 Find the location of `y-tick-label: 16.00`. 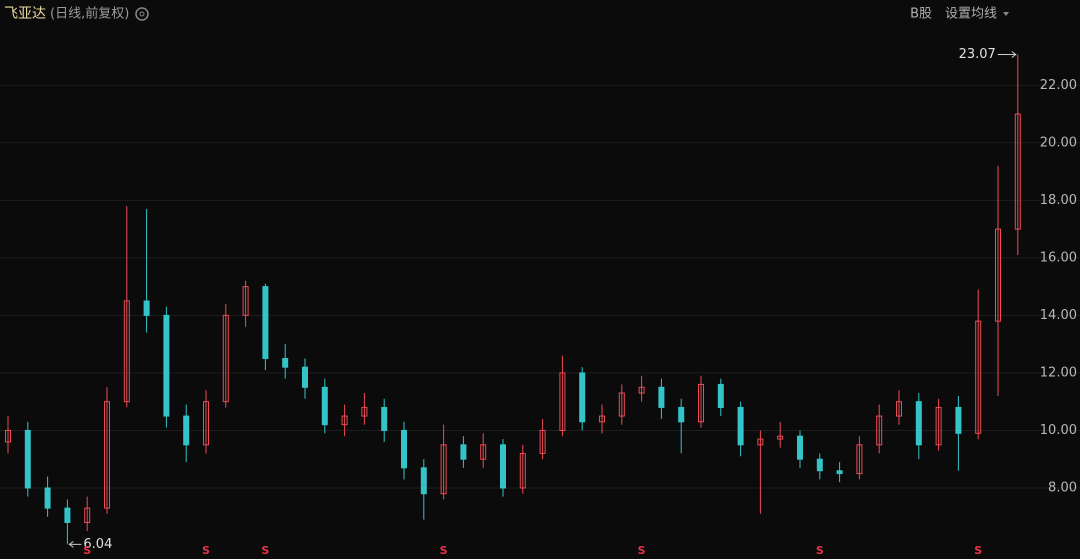

y-tick-label: 16.00 is located at coordinates (1058, 257).